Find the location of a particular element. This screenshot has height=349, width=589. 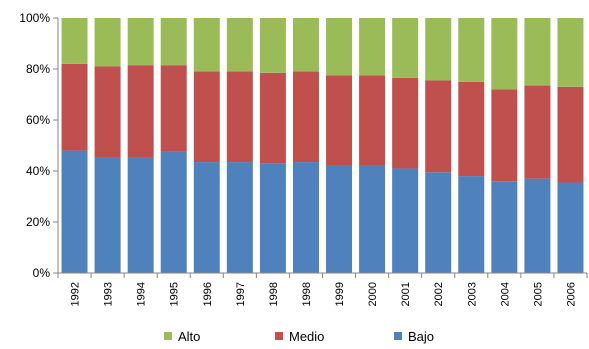

bar-medio-2000 is located at coordinates (372, 120).